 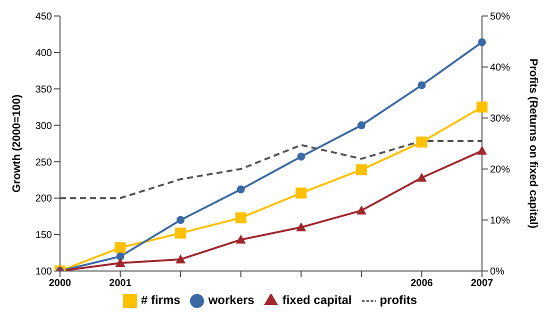 I want to click on x-tick-label: 2000, so click(x=60, y=284).